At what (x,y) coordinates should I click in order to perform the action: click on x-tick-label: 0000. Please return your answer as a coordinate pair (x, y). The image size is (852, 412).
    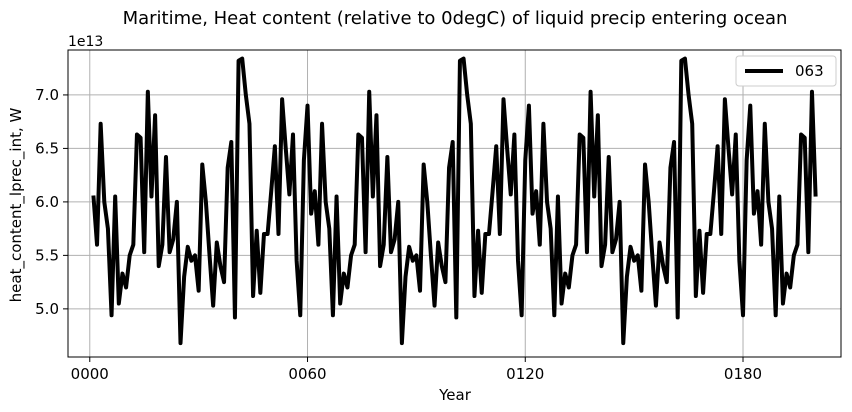
    Looking at the image, I should click on (90, 374).